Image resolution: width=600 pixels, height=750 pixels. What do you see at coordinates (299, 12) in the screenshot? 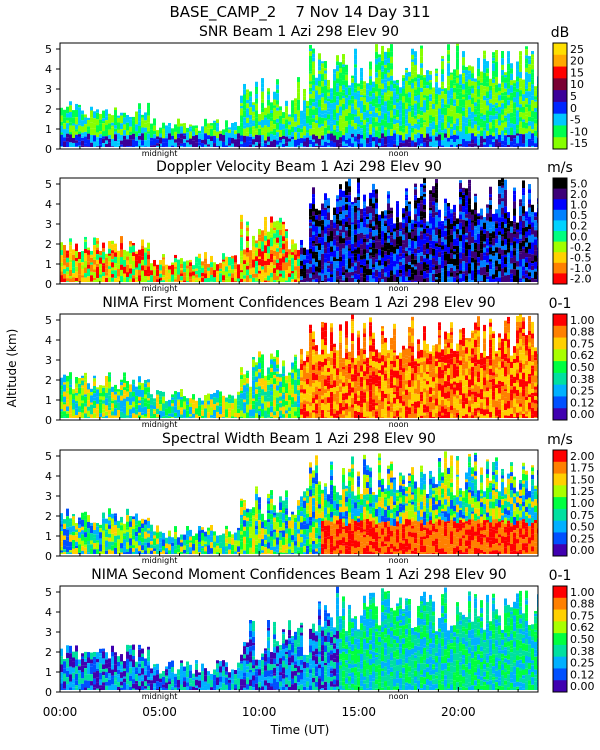
I see `figure-header: BASE_CAMP_2 7 Nov 14 Day 311` at bounding box center [299, 12].